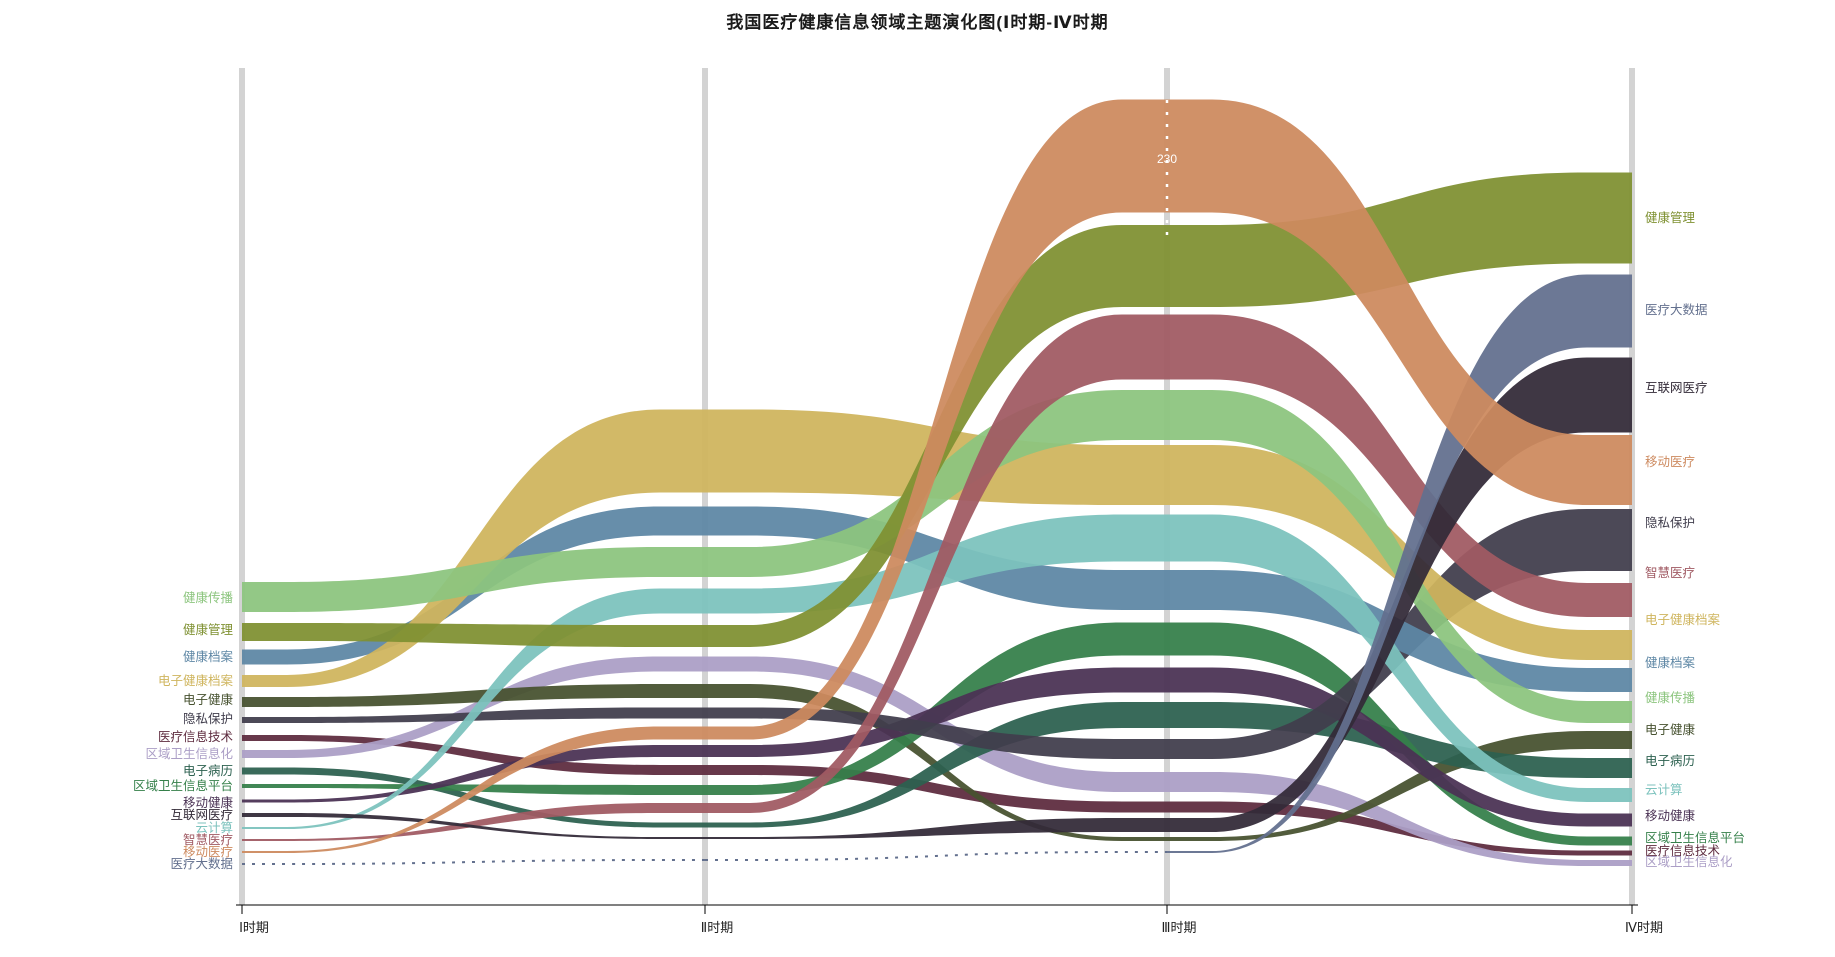 The image size is (1835, 957). I want to click on page-title: 我国医疗健康信息领域主题演化图(Ⅰ时期-Ⅳ时期, so click(917, 22).